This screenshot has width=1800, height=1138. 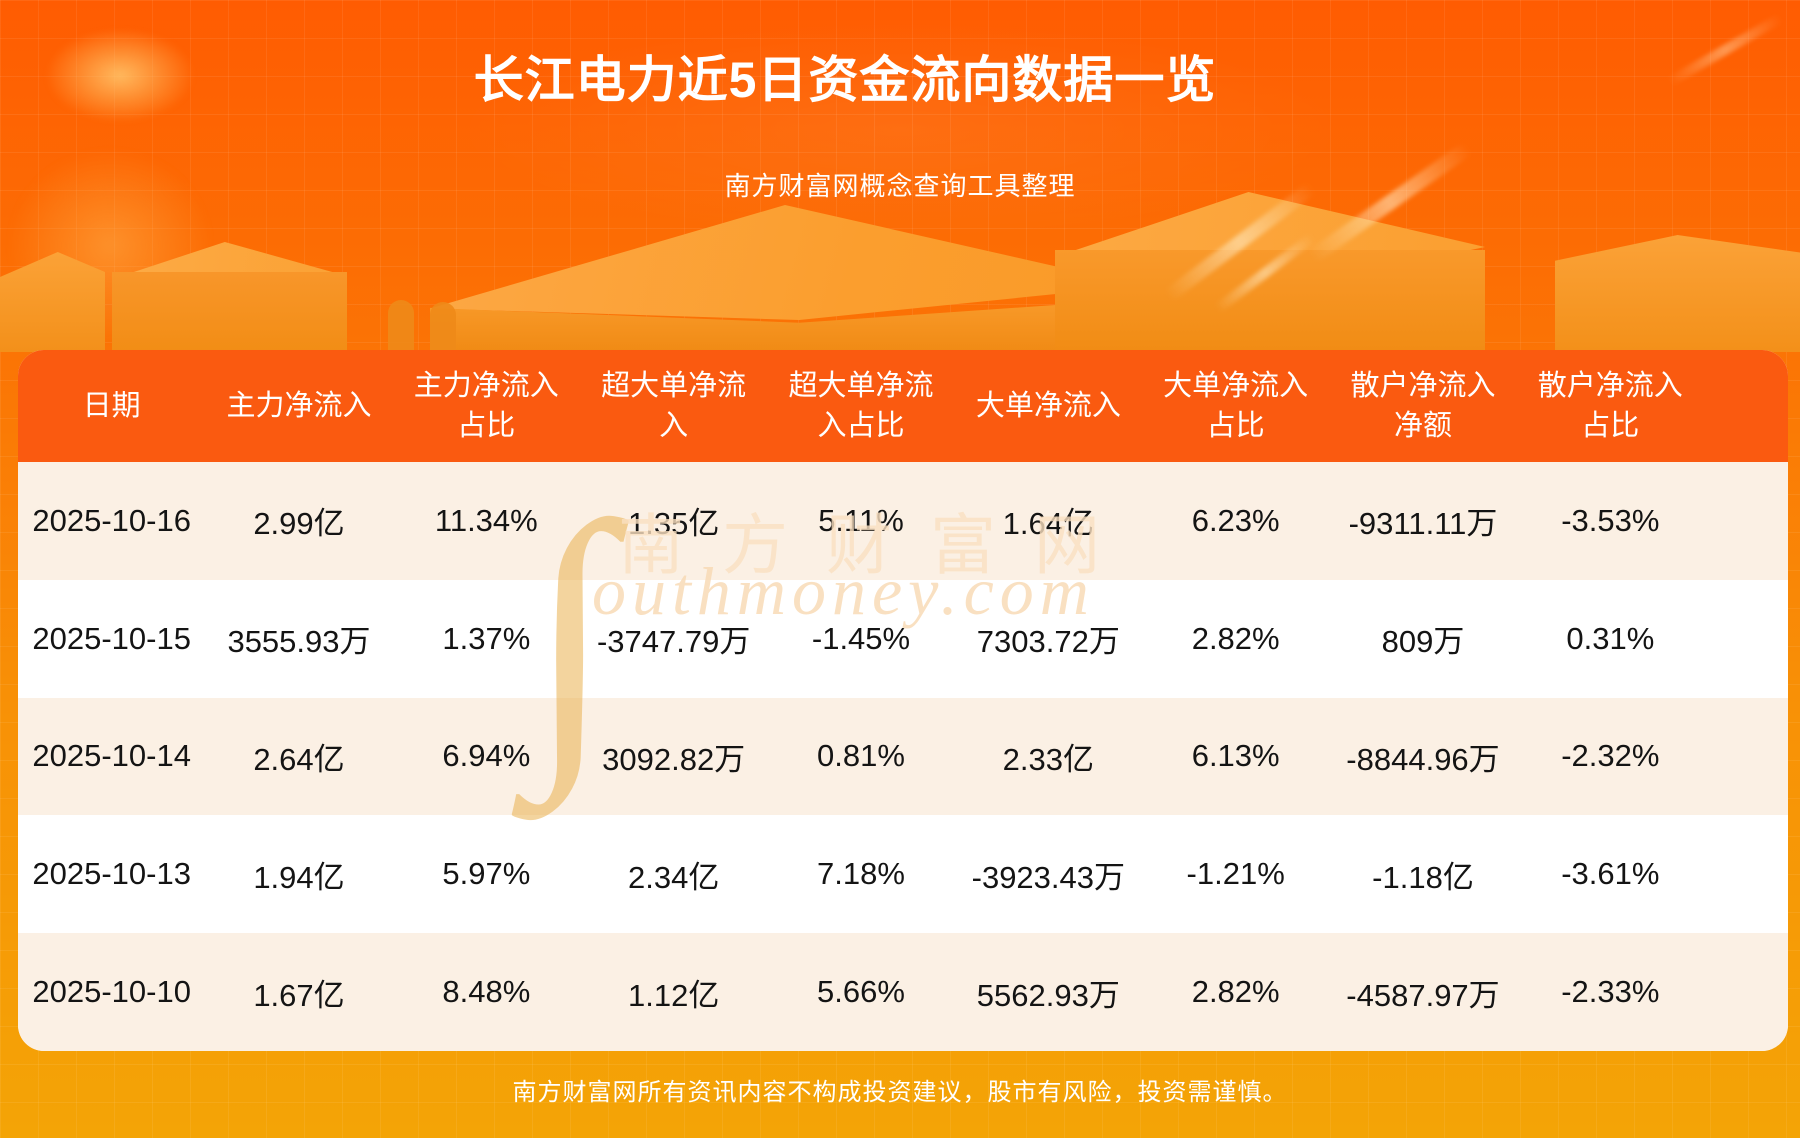 What do you see at coordinates (1610, 520) in the screenshot?
I see `value-cell: -3.53%` at bounding box center [1610, 520].